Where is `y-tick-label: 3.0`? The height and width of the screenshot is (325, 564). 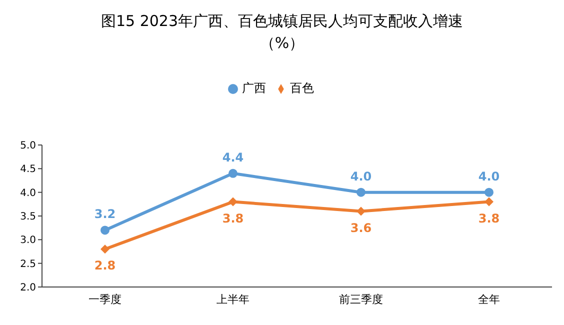 y-tick-label: 3.0 is located at coordinates (28, 240).